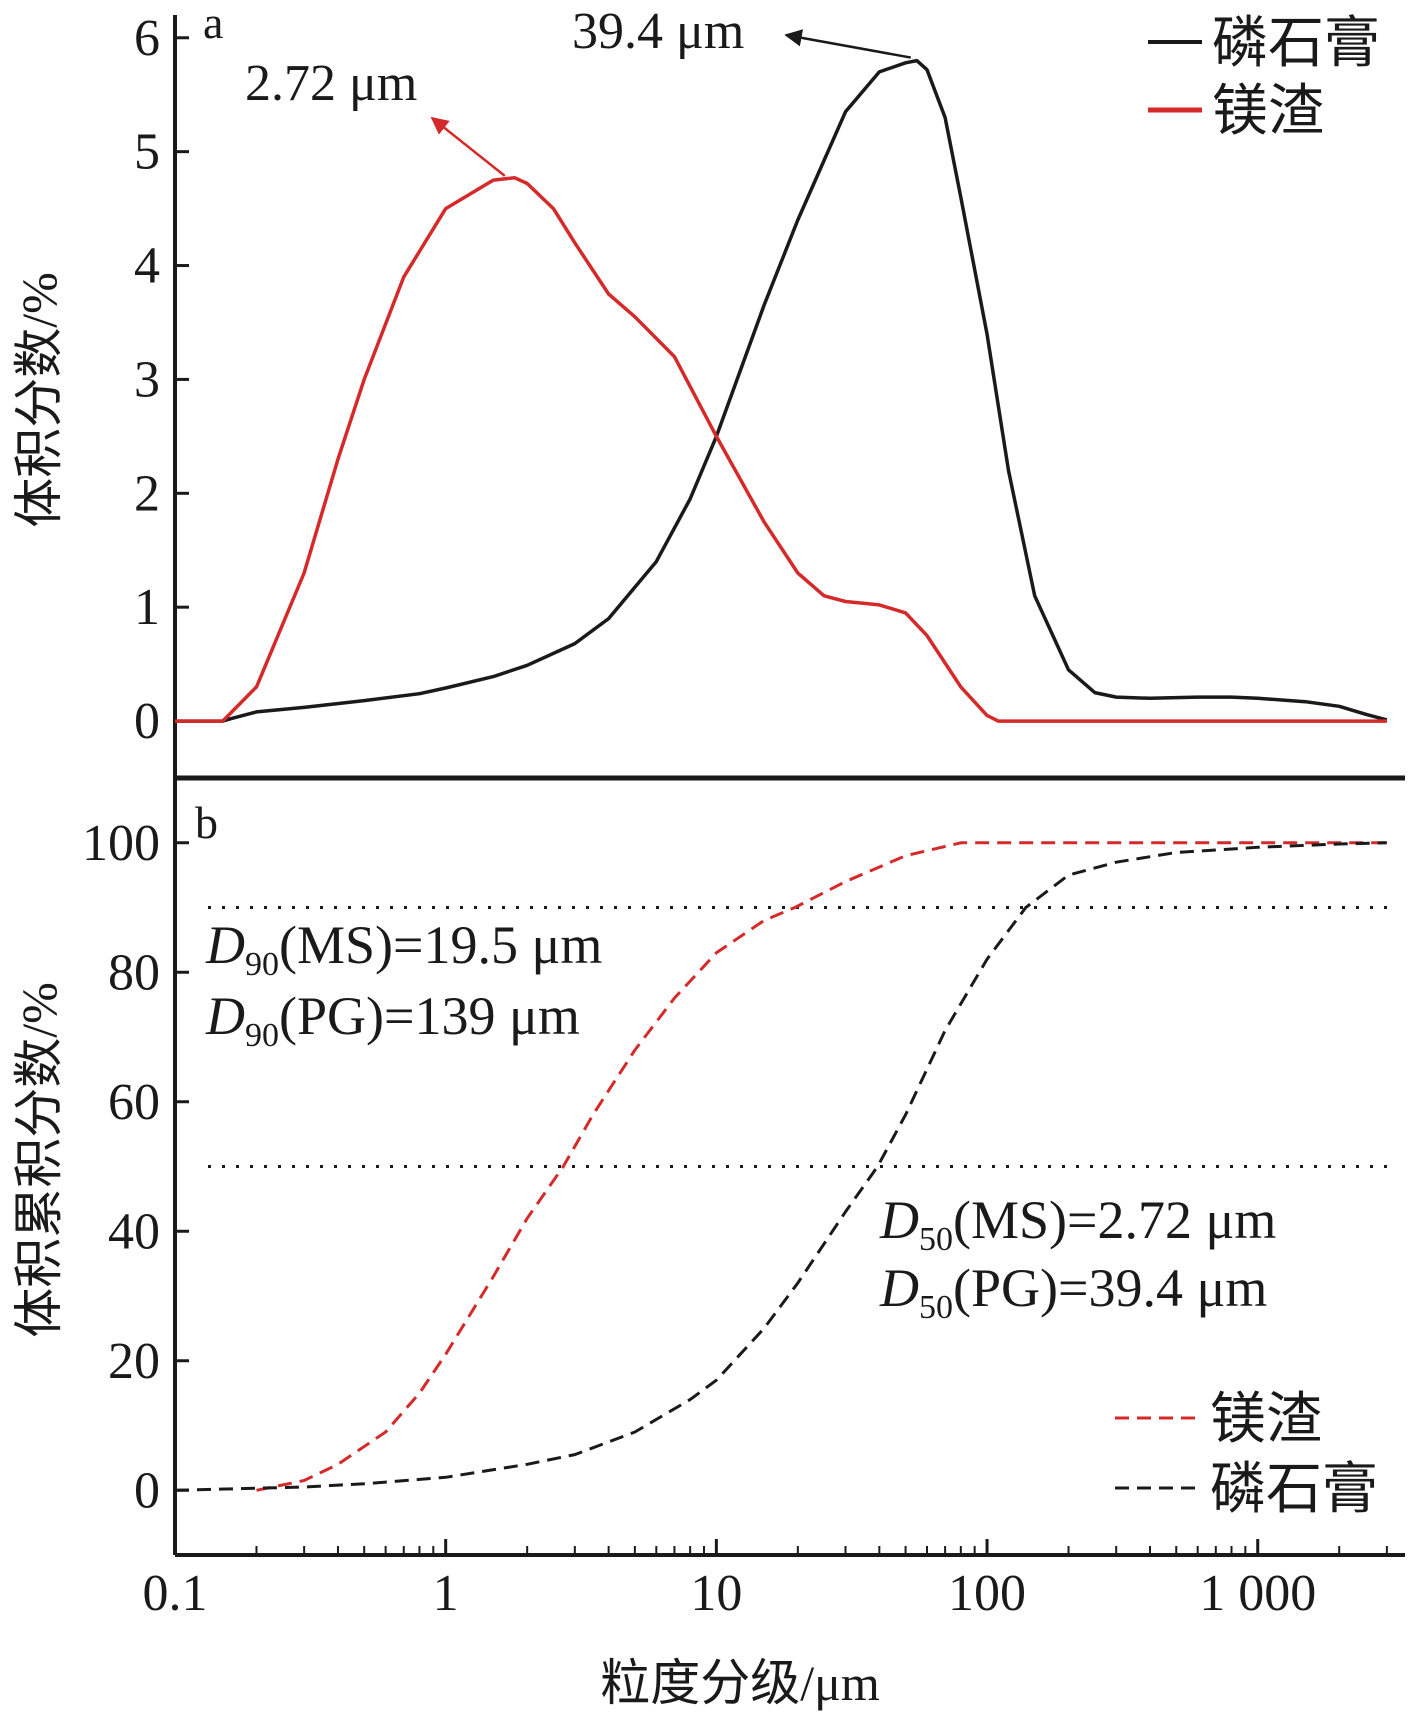  I want to click on panel-a-annotations: 2.72 μm 39.4 μm, so click(578, 90).